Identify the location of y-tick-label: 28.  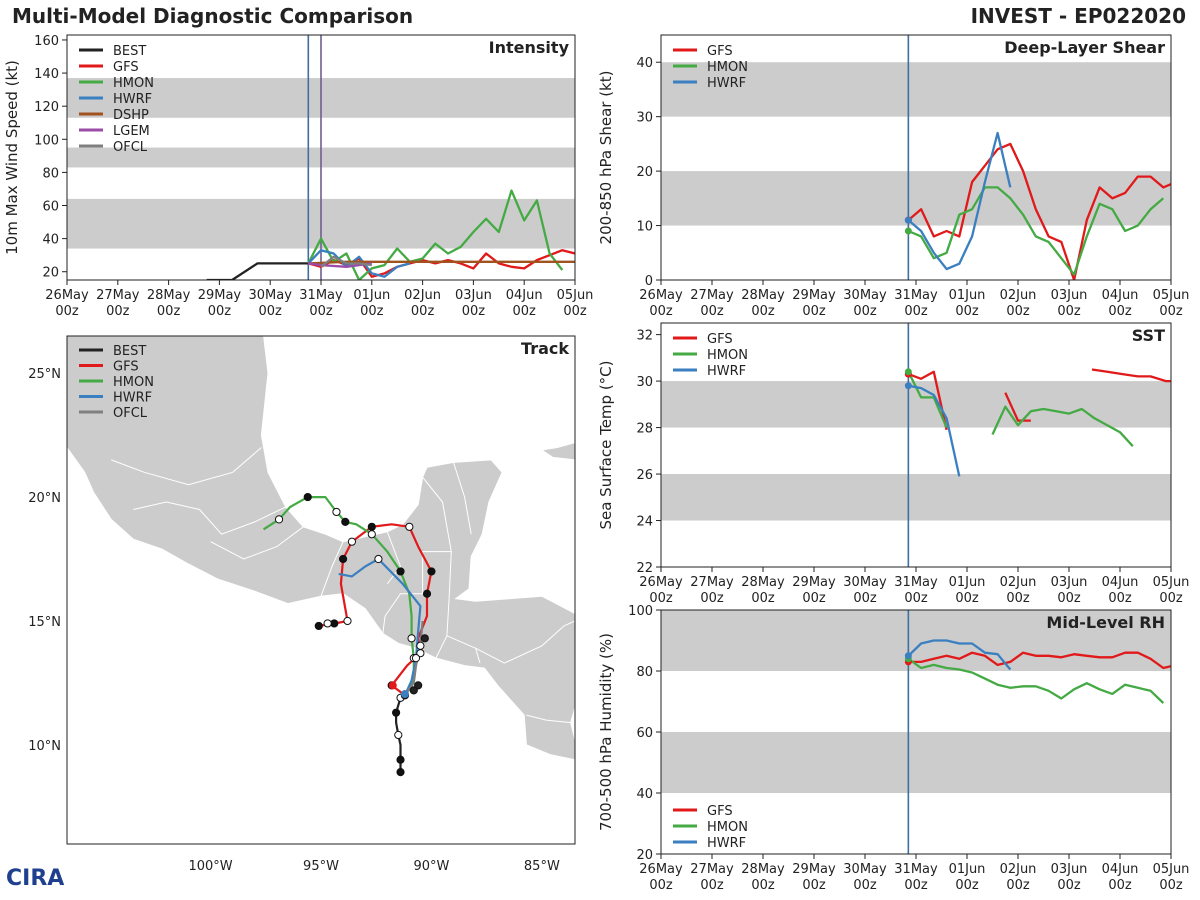
(644, 429).